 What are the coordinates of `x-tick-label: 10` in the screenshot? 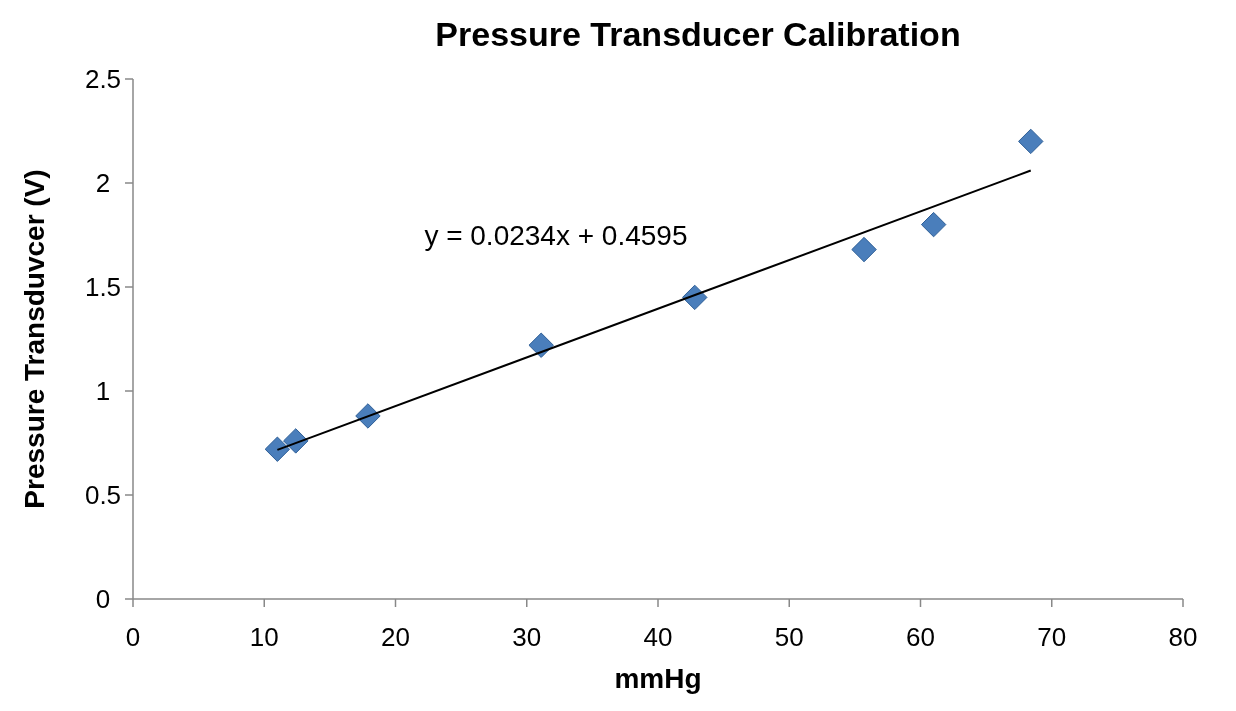 It's located at (264, 637).